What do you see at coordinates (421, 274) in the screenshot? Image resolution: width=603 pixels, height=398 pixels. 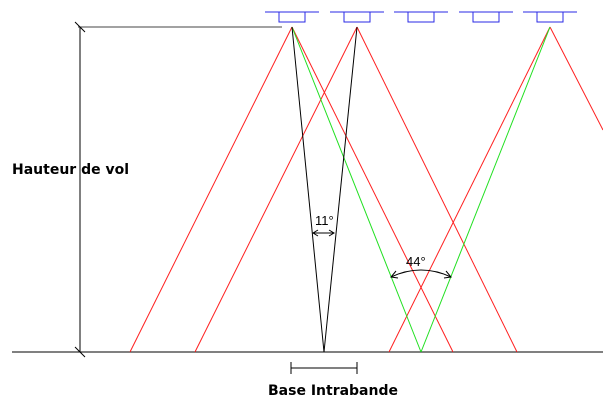 I see `wide-angle-marker` at bounding box center [421, 274].